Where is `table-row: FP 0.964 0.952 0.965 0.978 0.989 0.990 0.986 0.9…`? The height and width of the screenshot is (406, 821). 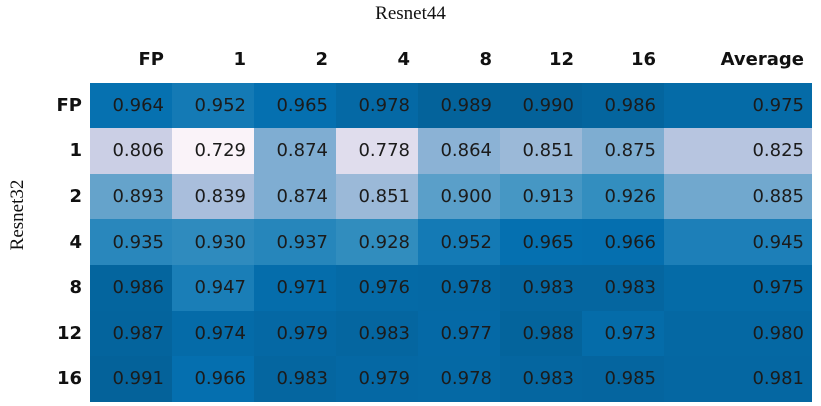
table-row: FP 0.964 0.952 0.965 0.978 0.989 0.990 0.986 0.9… is located at coordinates (425, 105).